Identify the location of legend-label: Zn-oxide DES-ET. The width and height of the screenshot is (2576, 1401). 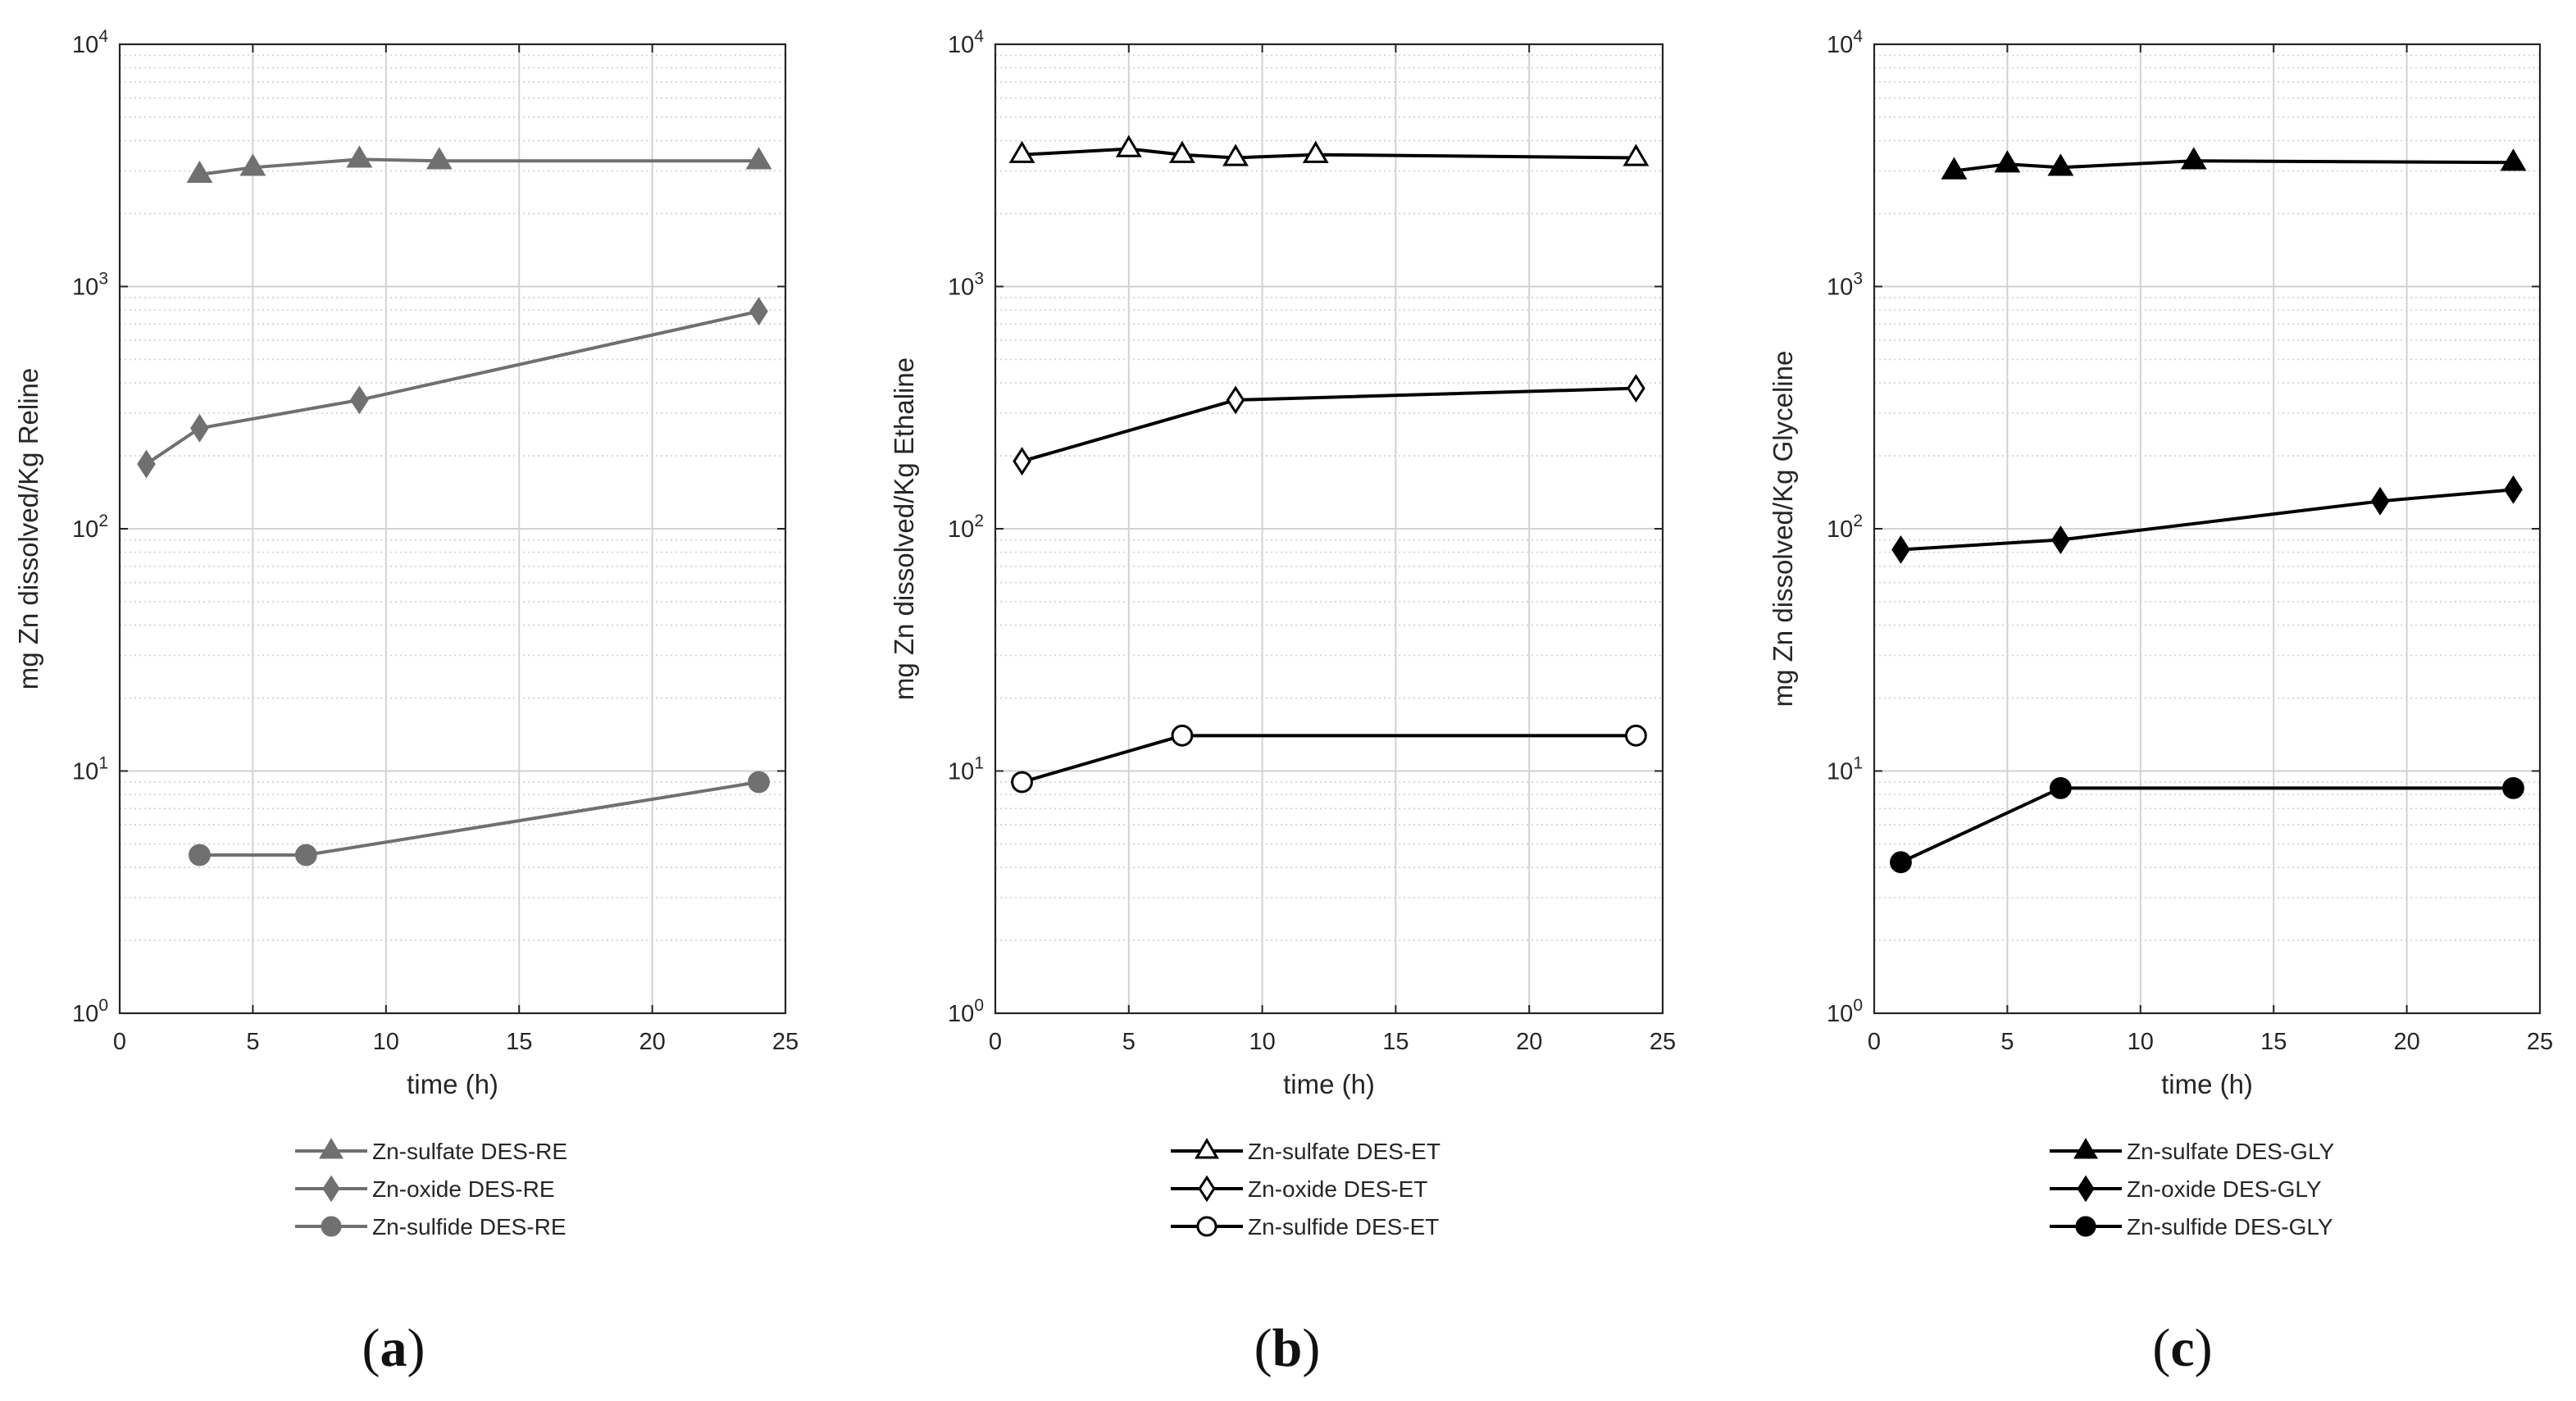
(1337, 1189).